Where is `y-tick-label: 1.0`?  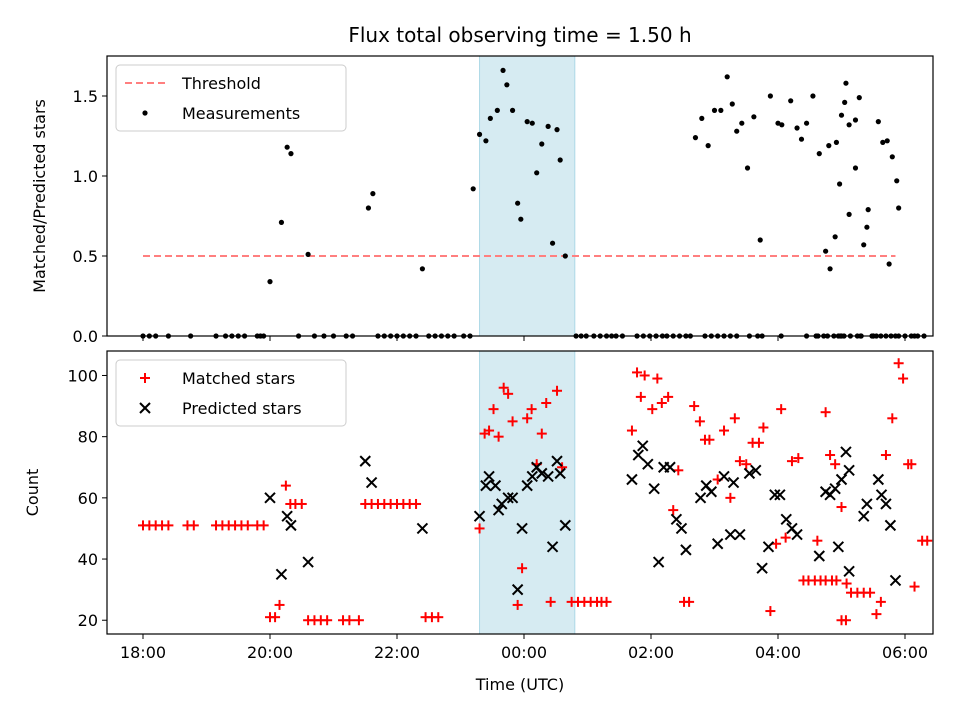 y-tick-label: 1.0 is located at coordinates (85, 176).